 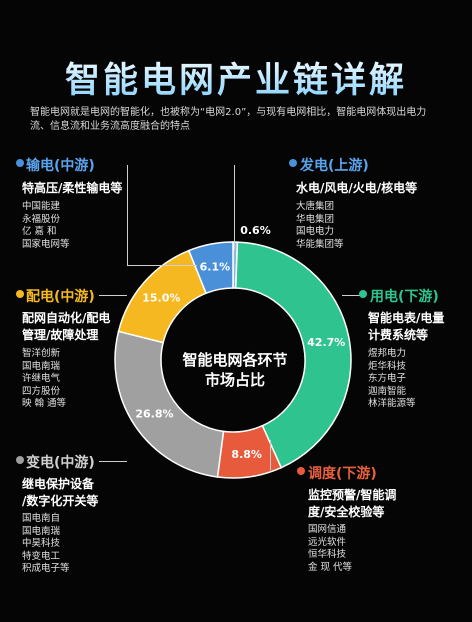 What do you see at coordinates (60, 166) in the screenshot?
I see `transmission-title: 输电(中游)` at bounding box center [60, 166].